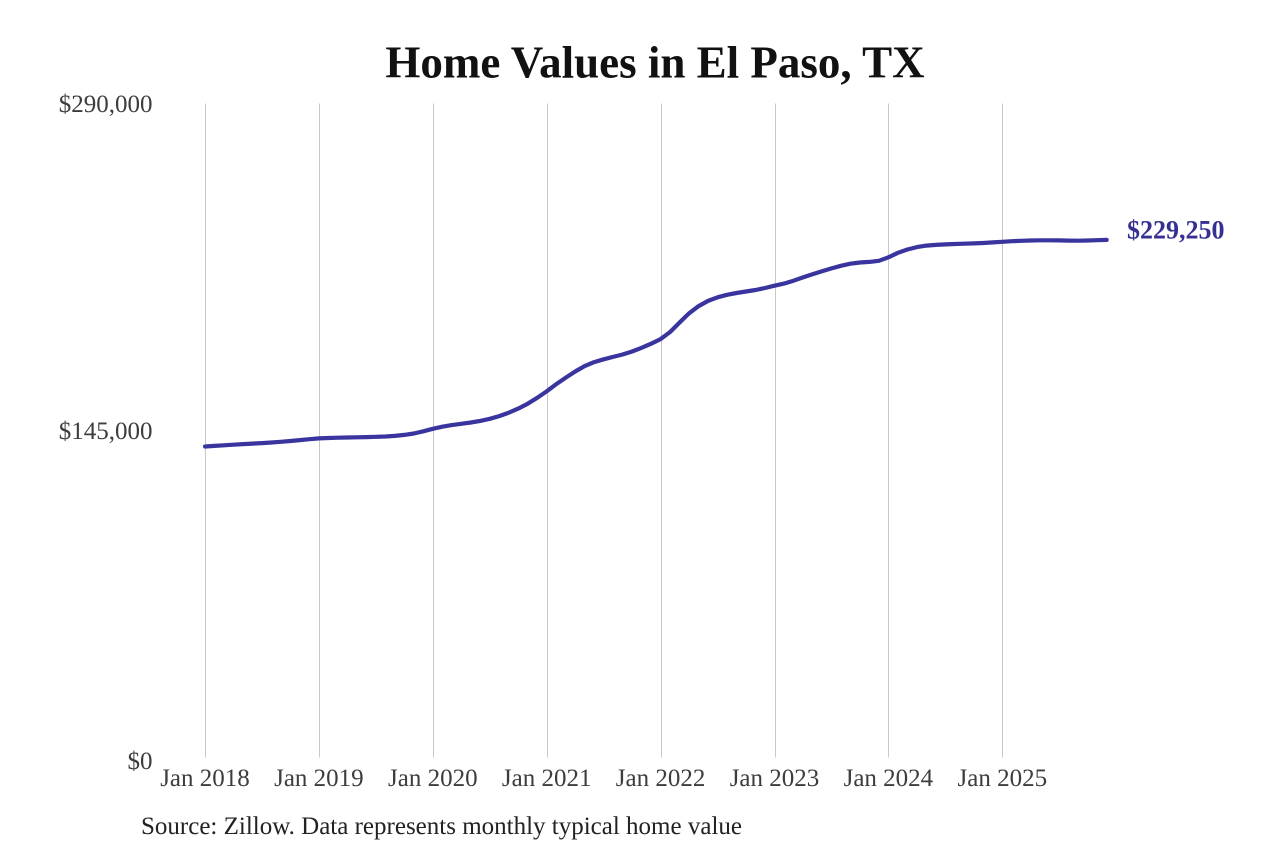 The image size is (1280, 853). I want to click on svg-text: Jan 2025, so click(1003, 778).